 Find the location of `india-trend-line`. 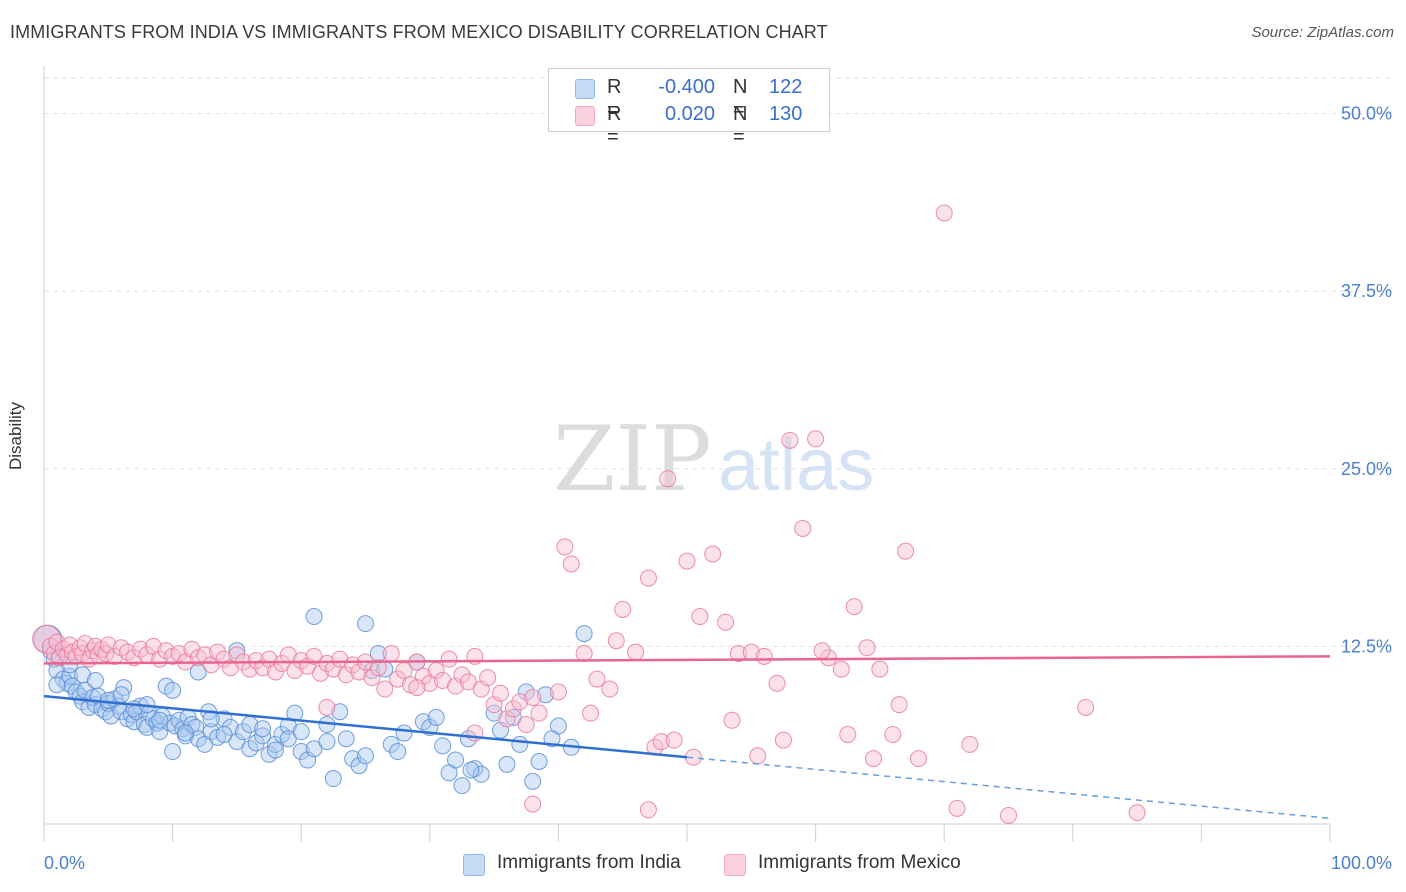

india-trend-line is located at coordinates (365, 726).